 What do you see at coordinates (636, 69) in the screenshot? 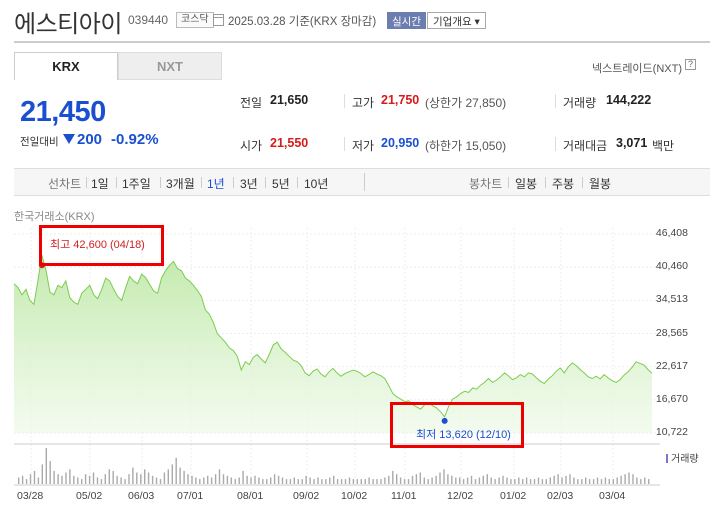
I see `nxt-link: 넥스트레이드(NXT)` at bounding box center [636, 69].